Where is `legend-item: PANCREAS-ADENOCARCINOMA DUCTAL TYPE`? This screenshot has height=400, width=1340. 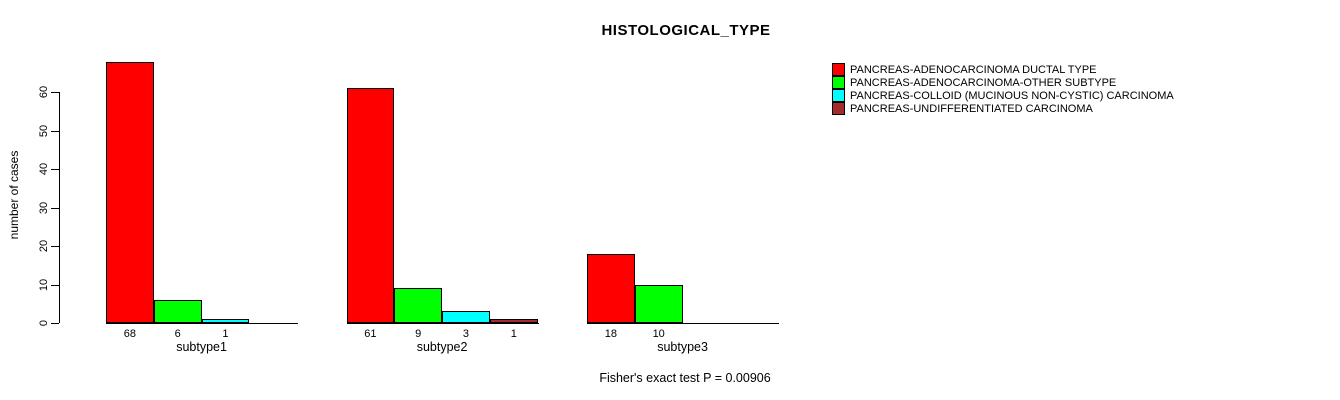
legend-item: PANCREAS-ADENOCARCINOMA DUCTAL TYPE is located at coordinates (1003, 69).